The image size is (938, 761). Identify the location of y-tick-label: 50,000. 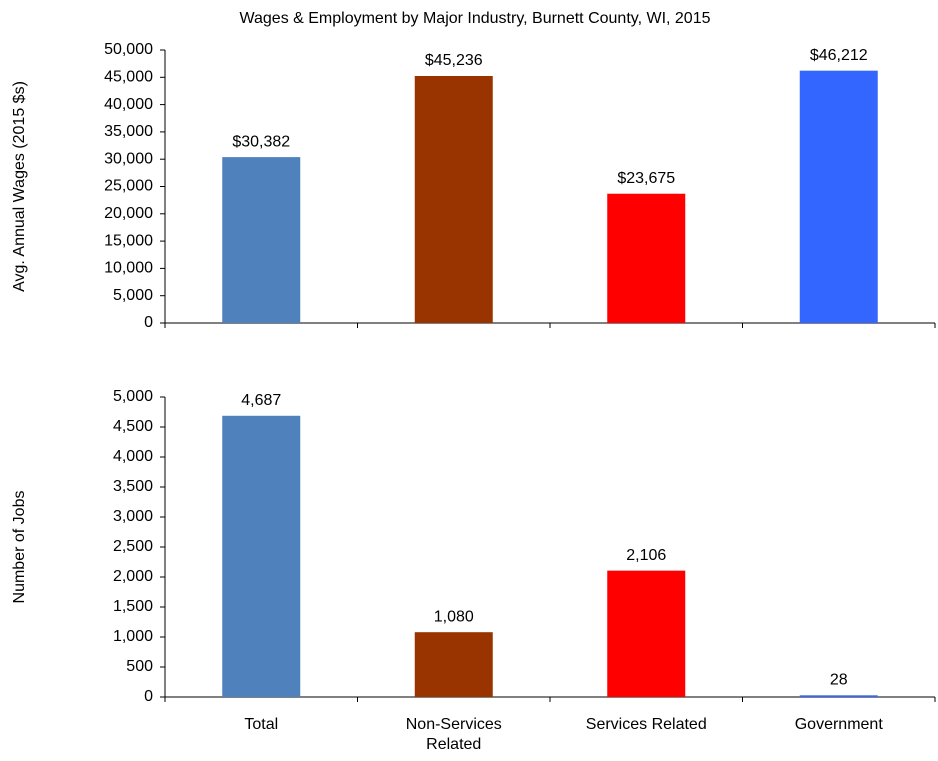
(128, 49).